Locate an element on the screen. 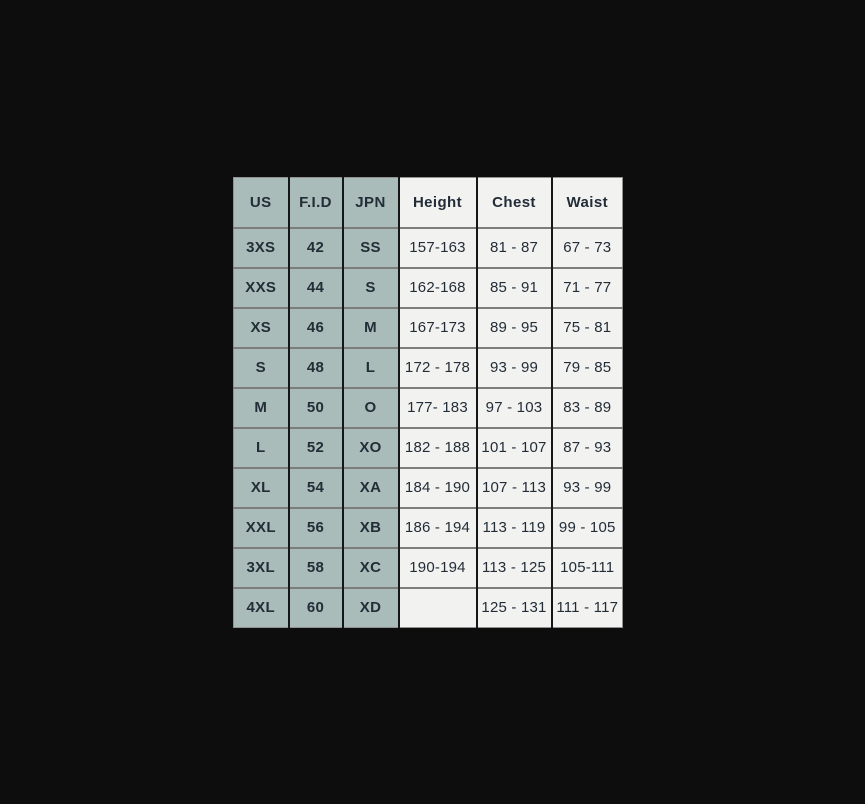 Image resolution: width=865 pixels, height=804 pixels. cell-height: 162-168 is located at coordinates (437, 287).